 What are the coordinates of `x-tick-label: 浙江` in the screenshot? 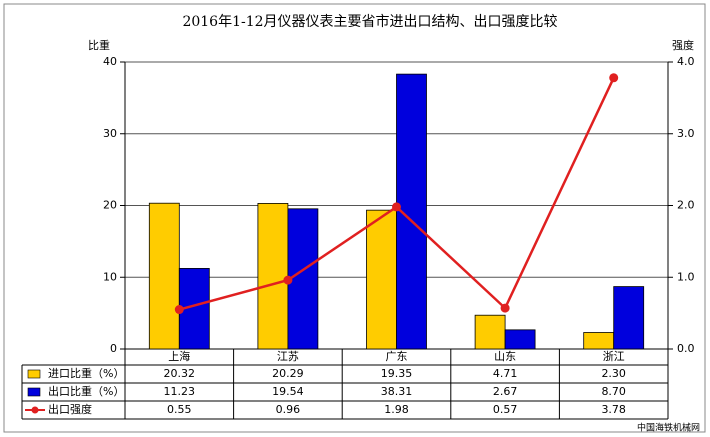 It's located at (614, 356).